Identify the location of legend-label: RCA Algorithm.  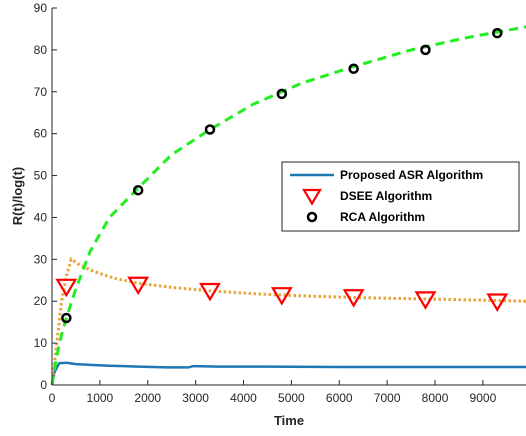
(382, 217).